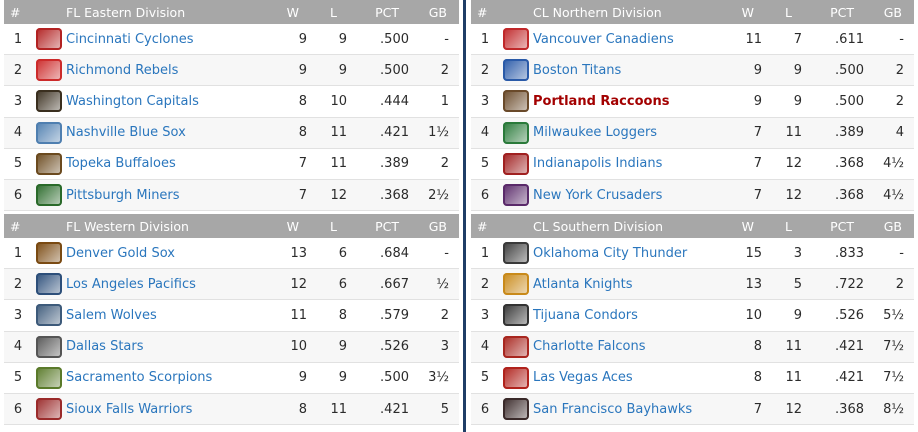 Image resolution: width=918 pixels, height=432 pixels. Describe the element at coordinates (231, 316) in the screenshot. I see `standings-row: 3 Salem Wolves 11 8 .579 2` at that location.